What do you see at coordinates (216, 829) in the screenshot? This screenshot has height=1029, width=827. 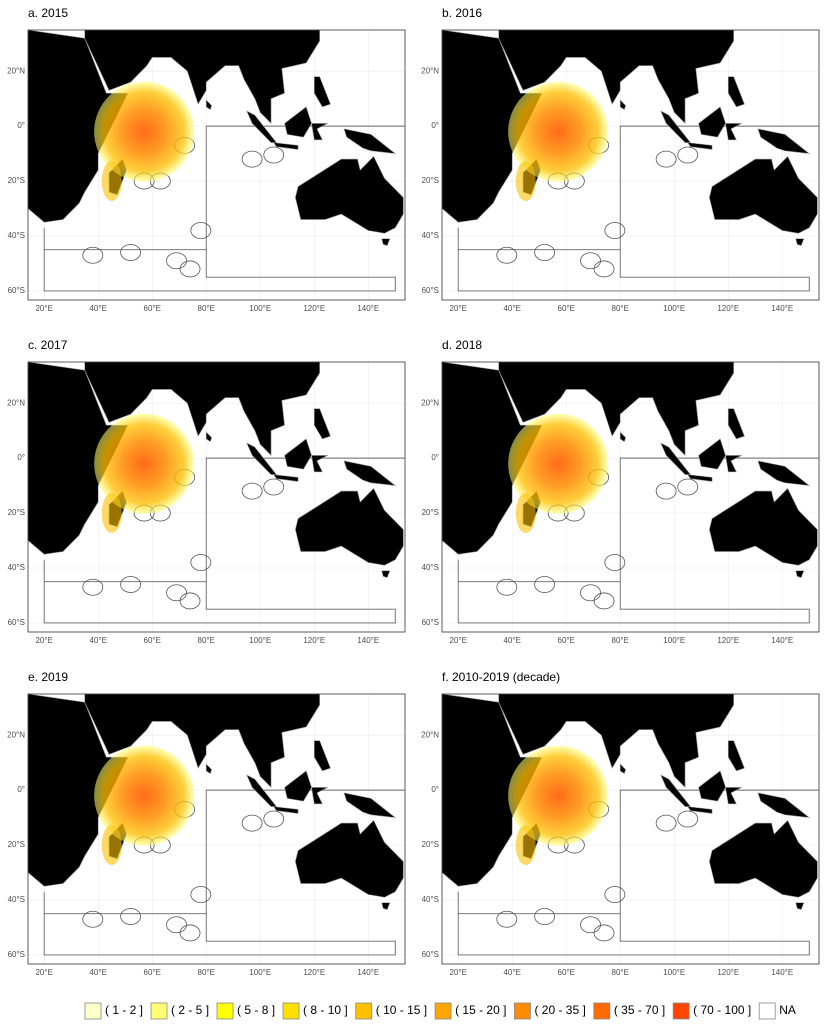 I see `panel-frame` at bounding box center [216, 829].